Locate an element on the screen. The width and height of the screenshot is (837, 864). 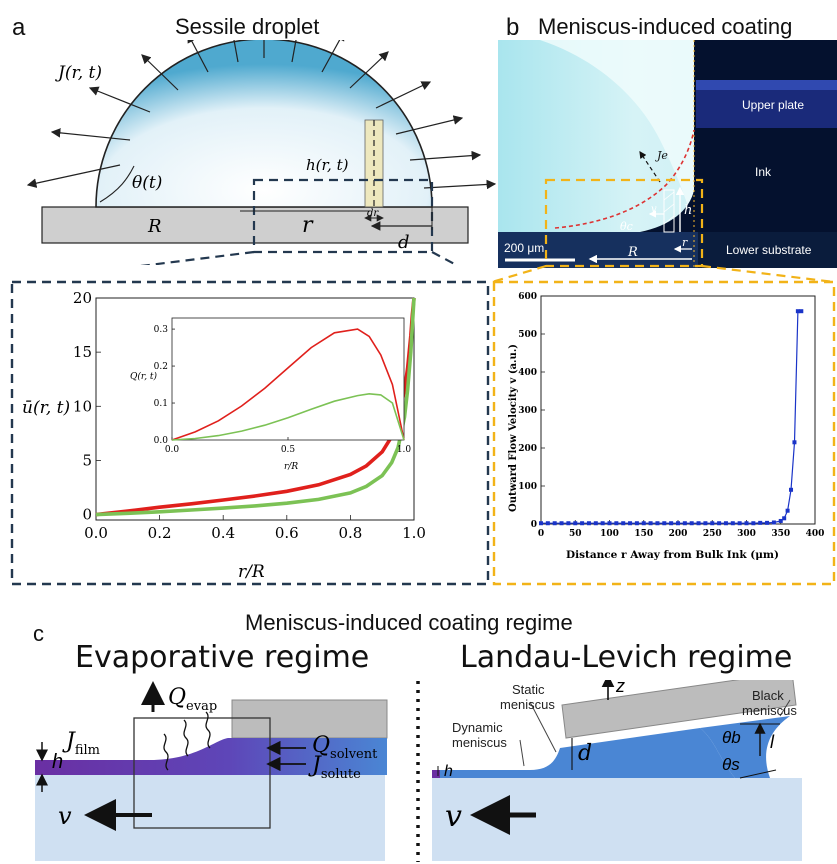
inset-ylabel: Q(r, t) is located at coordinates (144, 376).